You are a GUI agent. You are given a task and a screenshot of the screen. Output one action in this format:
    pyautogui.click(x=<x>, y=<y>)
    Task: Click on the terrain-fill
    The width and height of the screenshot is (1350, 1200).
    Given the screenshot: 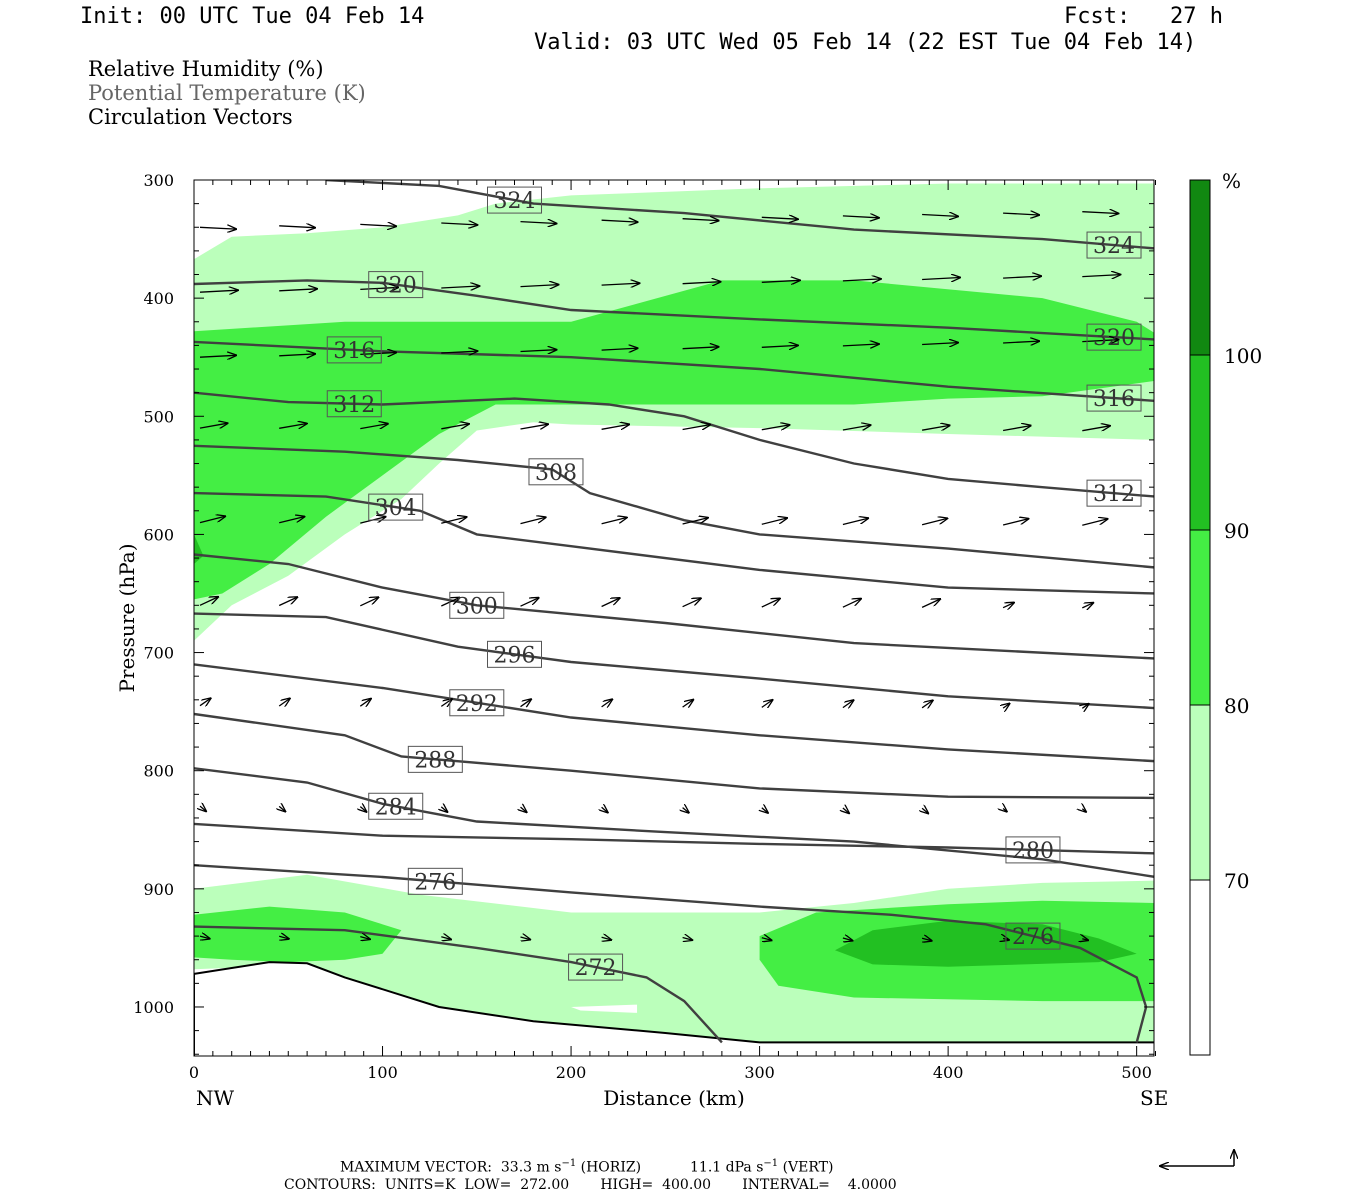 What is the action you would take?
    pyautogui.click(x=674, y=1008)
    